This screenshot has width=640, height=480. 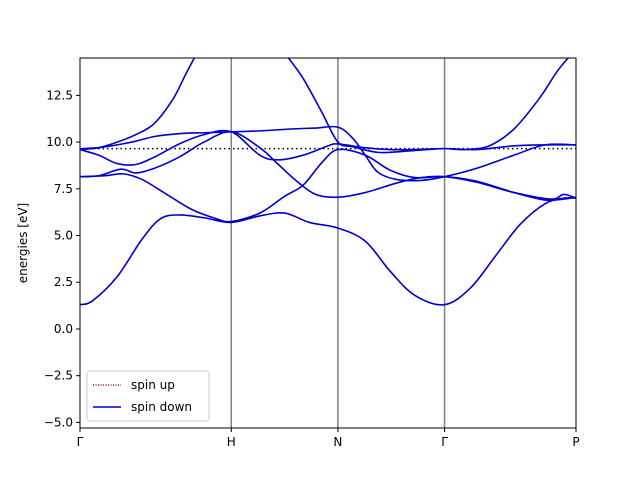 What do you see at coordinates (58, 422) in the screenshot?
I see `y-tick-label: −5.0` at bounding box center [58, 422].